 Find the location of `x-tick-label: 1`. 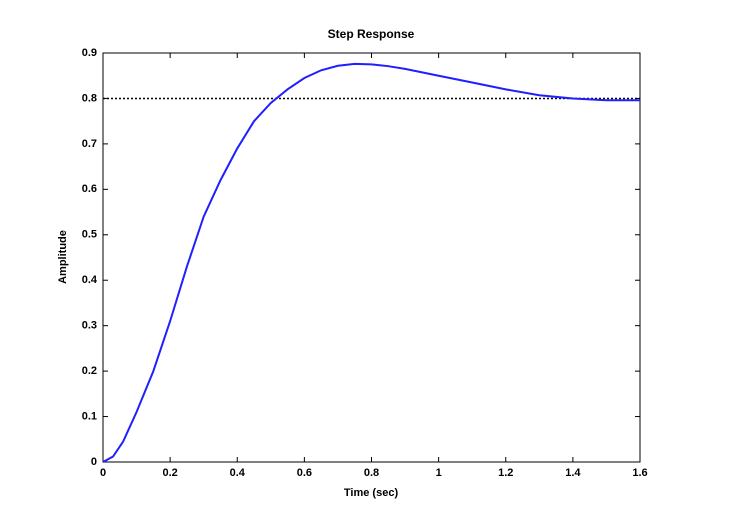

x-tick-label: 1 is located at coordinates (439, 473).